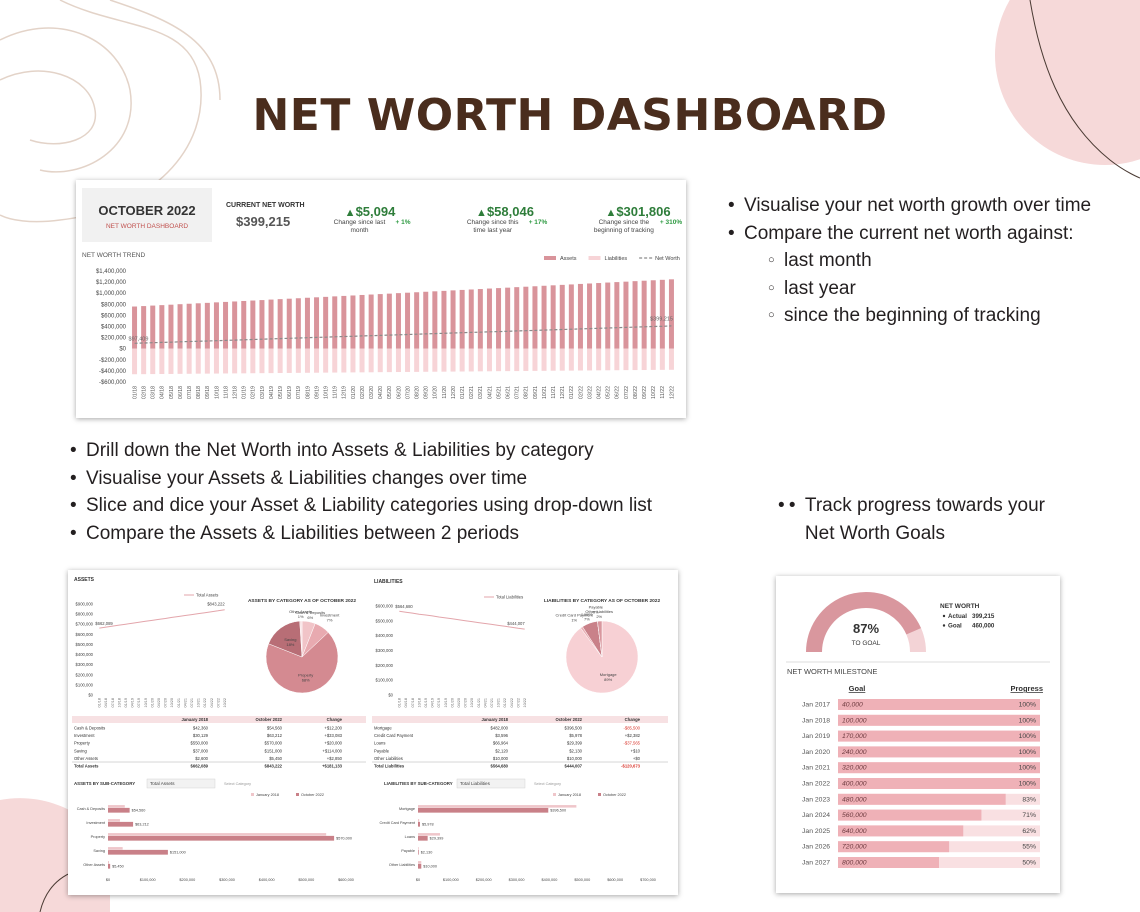 The height and width of the screenshot is (912, 1140). What do you see at coordinates (162, 619) in the screenshot?
I see `line` at bounding box center [162, 619].